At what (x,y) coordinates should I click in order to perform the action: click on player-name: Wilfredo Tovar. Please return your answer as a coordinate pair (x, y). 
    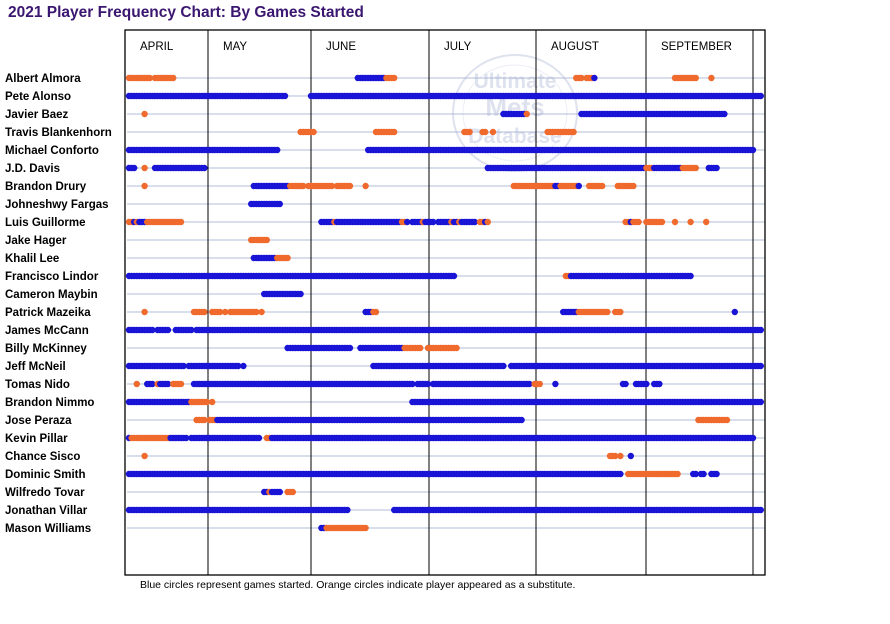
    Looking at the image, I should click on (45, 493).